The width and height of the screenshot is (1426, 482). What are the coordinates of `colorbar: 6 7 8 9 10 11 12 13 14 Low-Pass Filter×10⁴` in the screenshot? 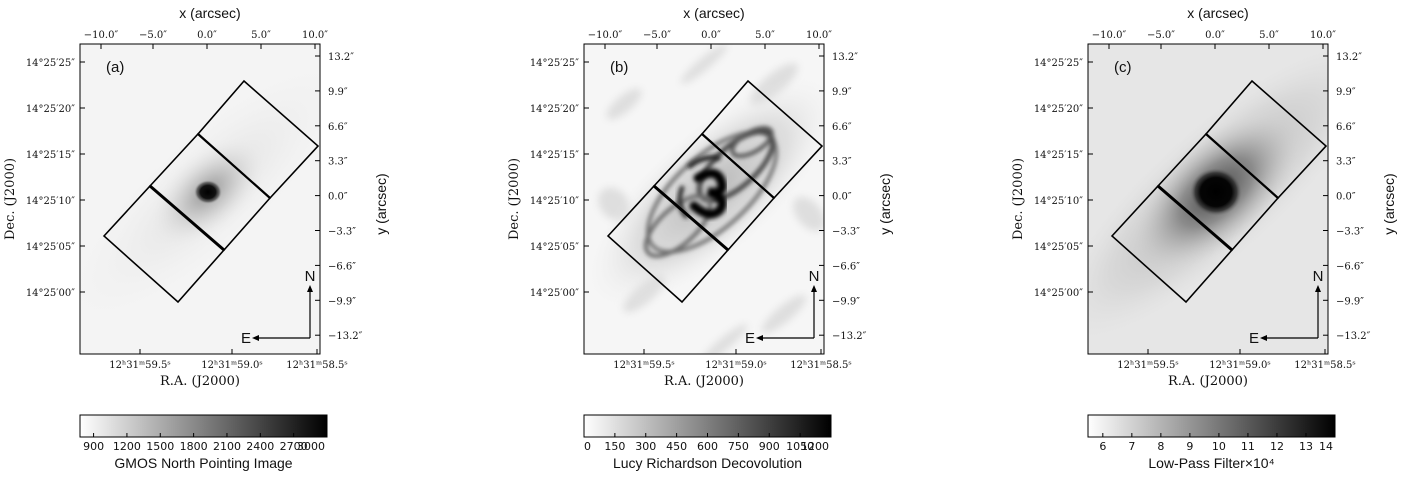 It's located at (1211, 442).